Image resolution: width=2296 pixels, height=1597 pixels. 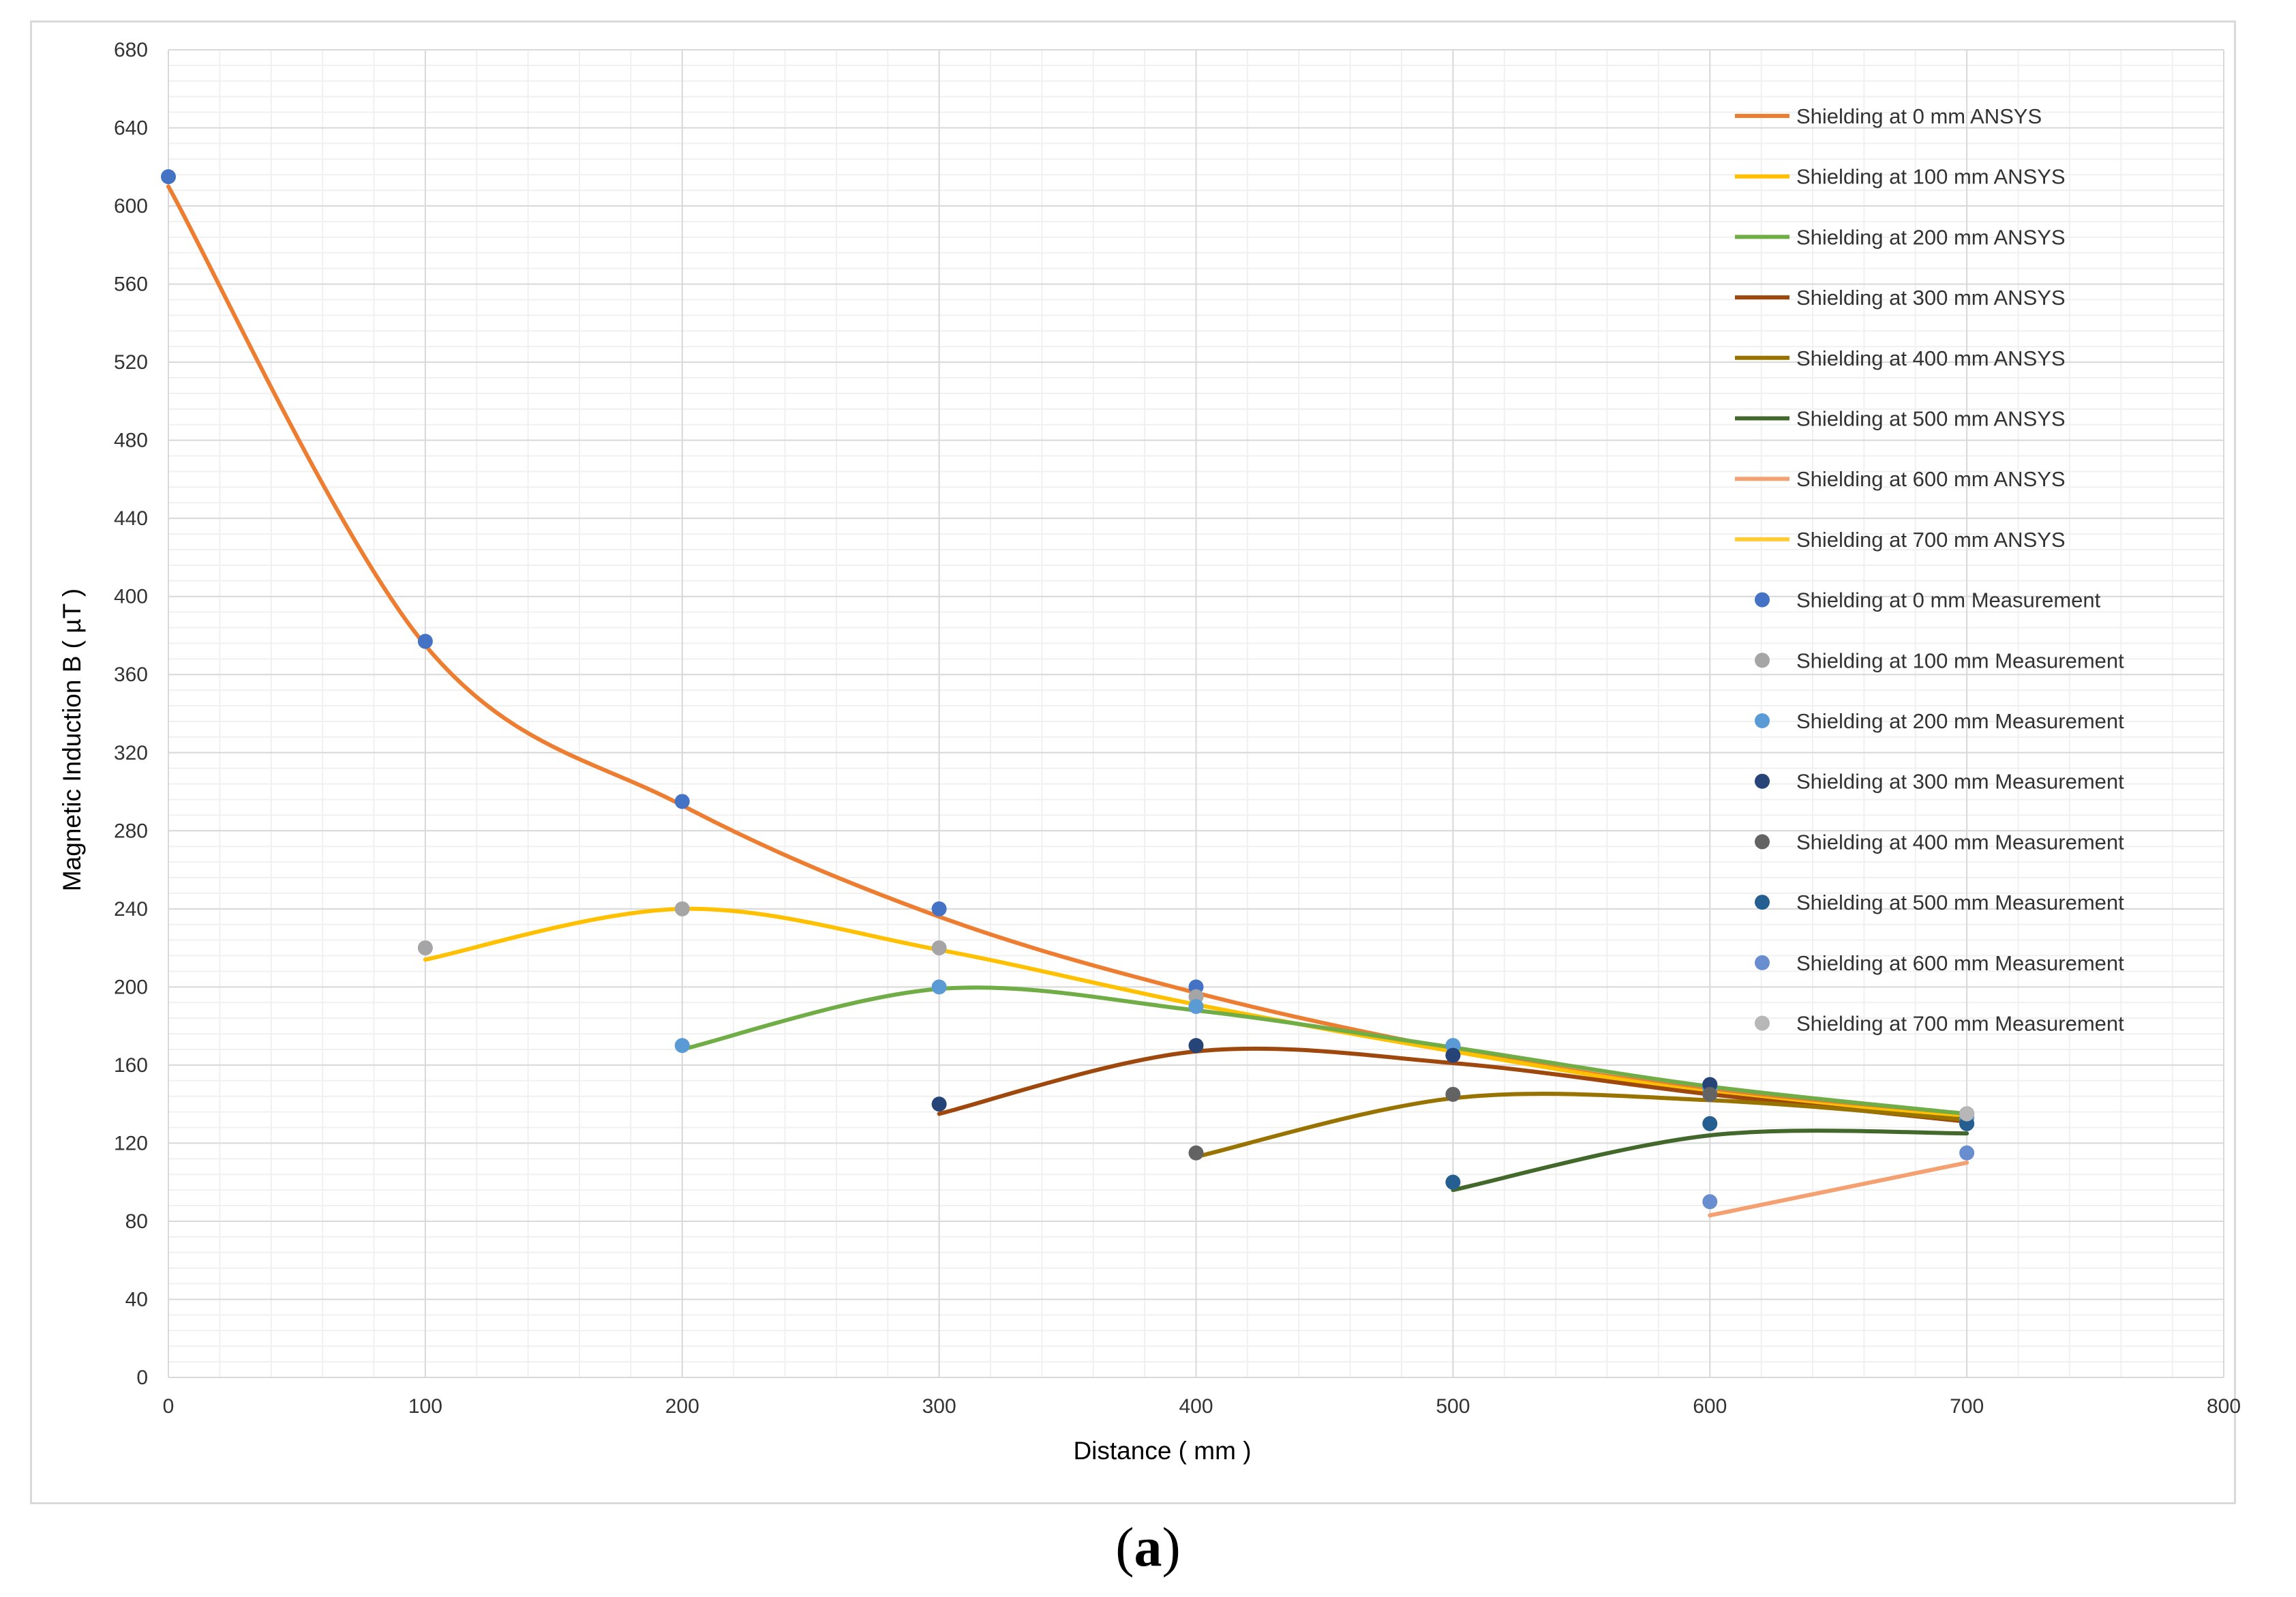 What do you see at coordinates (131, 50) in the screenshot?
I see `y-tick-label: 680` at bounding box center [131, 50].